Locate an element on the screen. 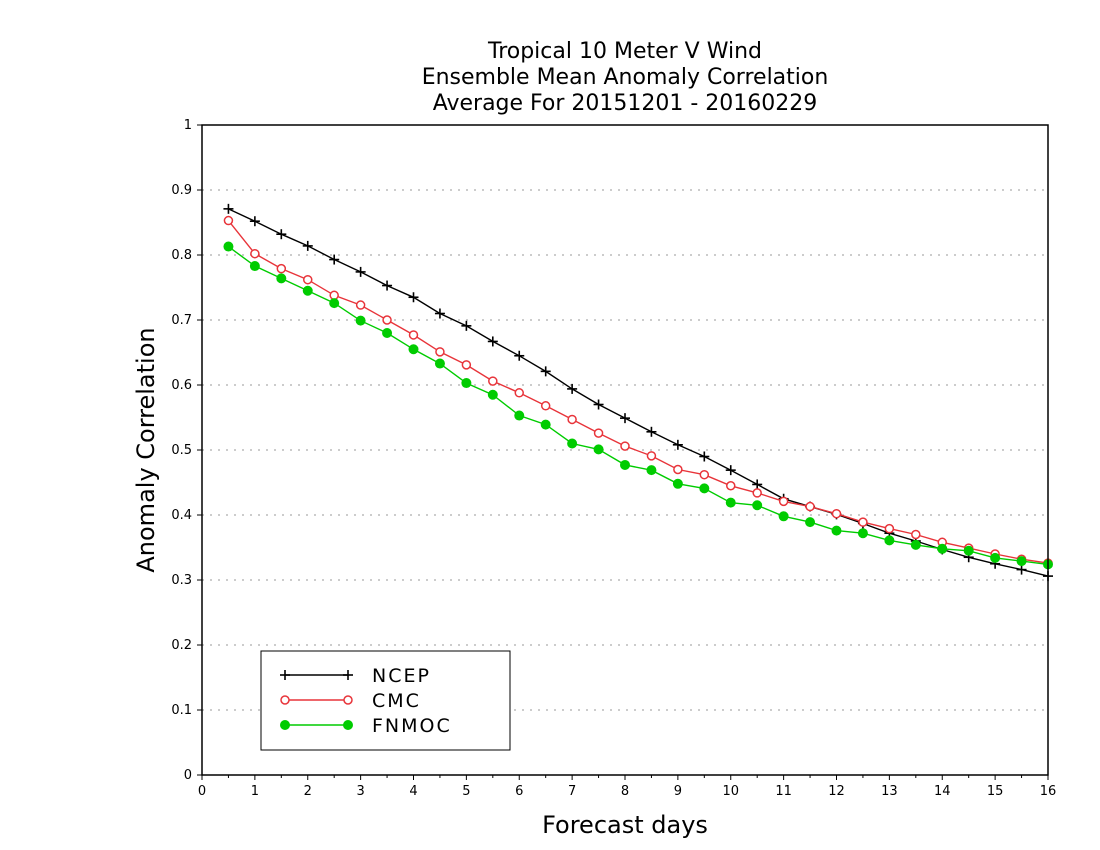  x-tick-label: 7 is located at coordinates (572, 791).